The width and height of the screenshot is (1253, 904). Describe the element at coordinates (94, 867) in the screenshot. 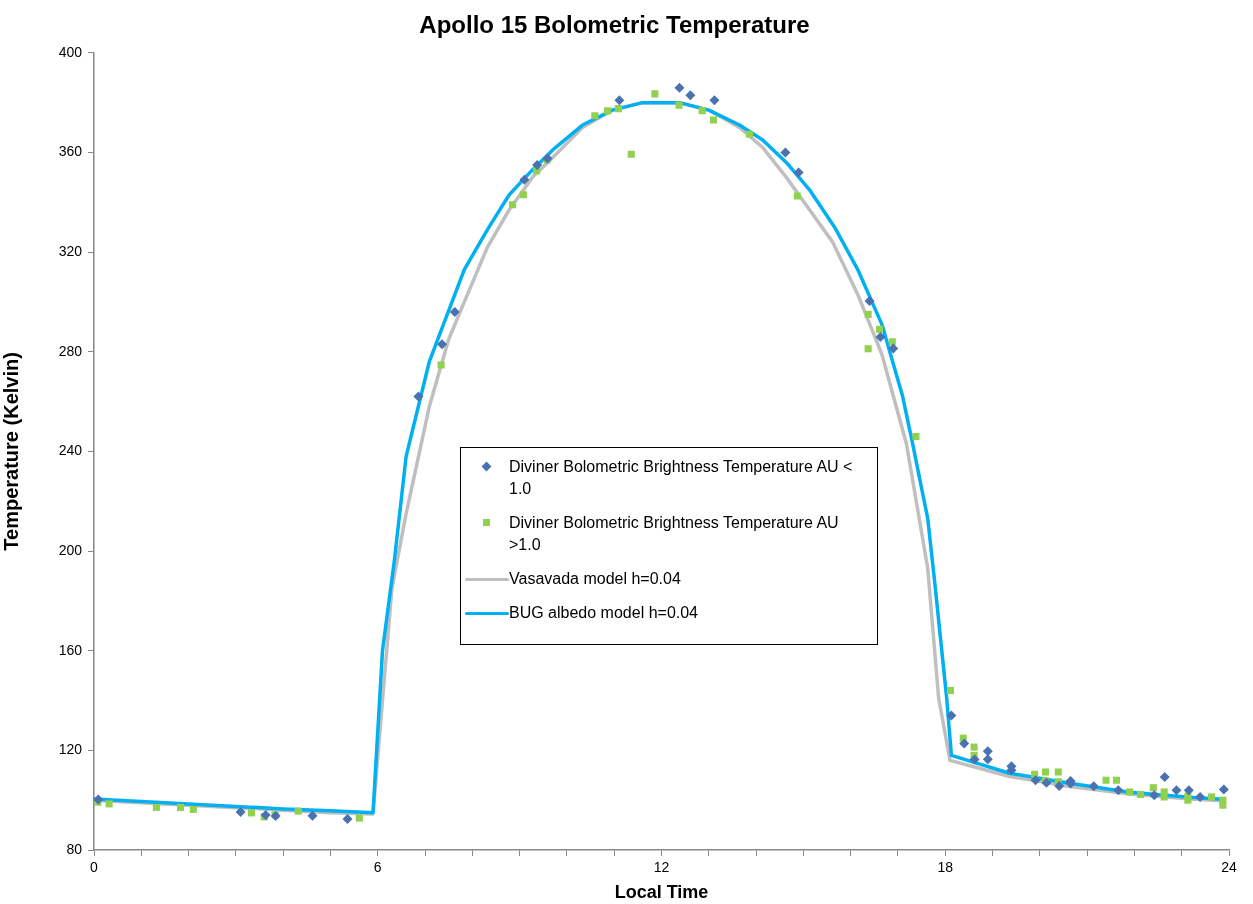

I see `x-tick-label: 0` at that location.